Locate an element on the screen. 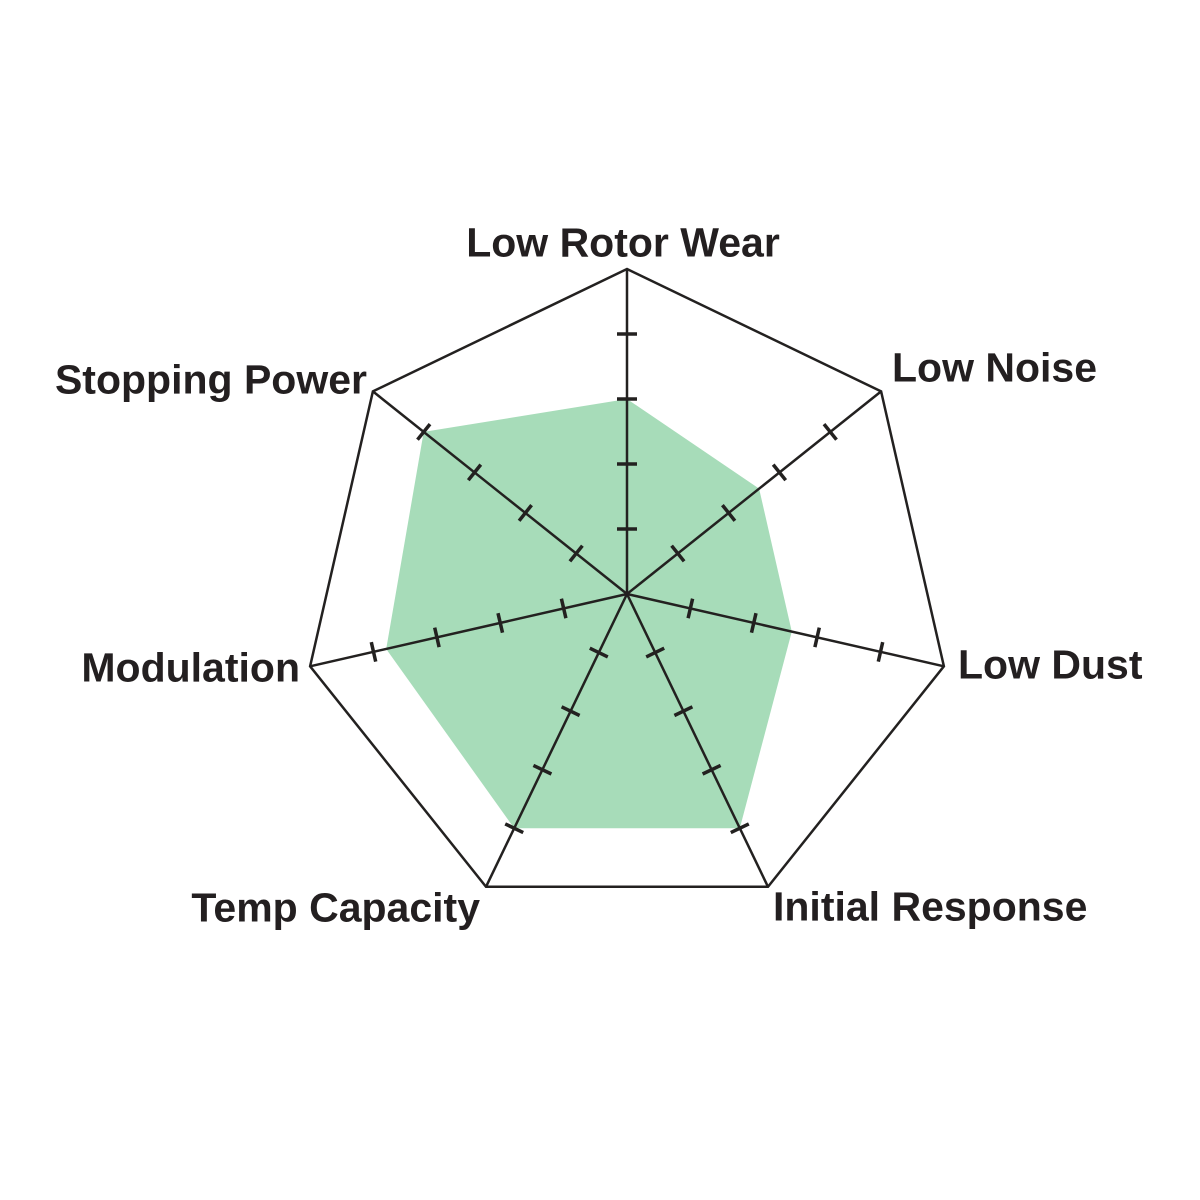  axis-label-low-rotor-wear: Low Rotor Wear is located at coordinates (623, 242).